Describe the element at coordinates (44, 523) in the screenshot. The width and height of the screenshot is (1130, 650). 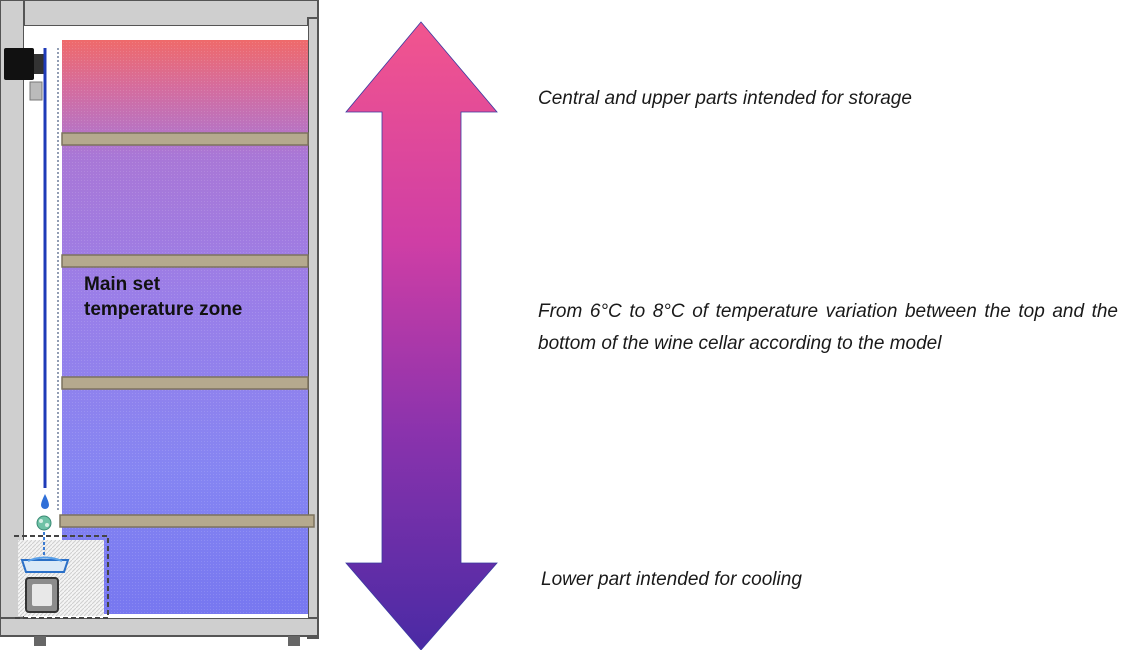
I see `fan-icon` at that location.